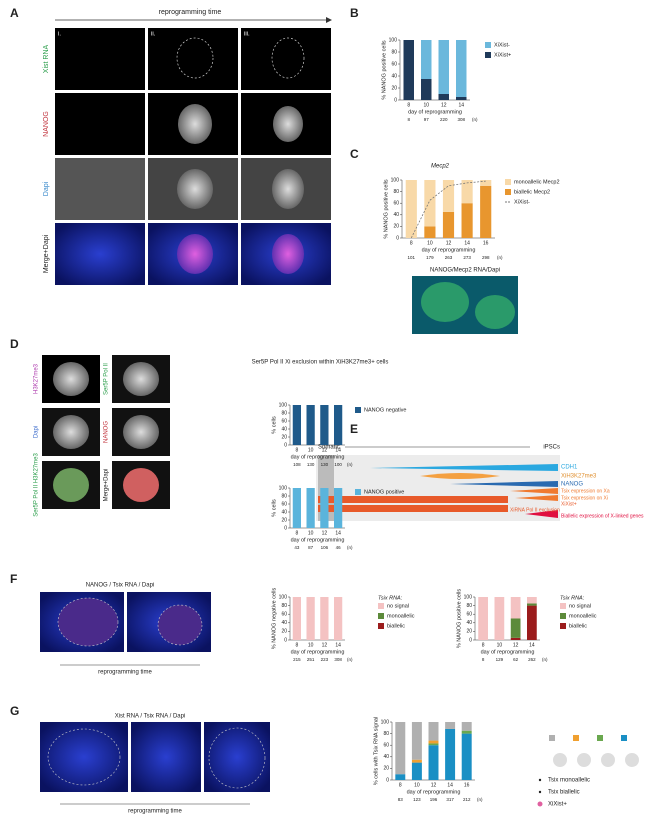 This screenshot has height=830, width=650. What do you see at coordinates (284, 606) in the screenshot?
I see `y-tick-label: 80` at bounding box center [284, 606].